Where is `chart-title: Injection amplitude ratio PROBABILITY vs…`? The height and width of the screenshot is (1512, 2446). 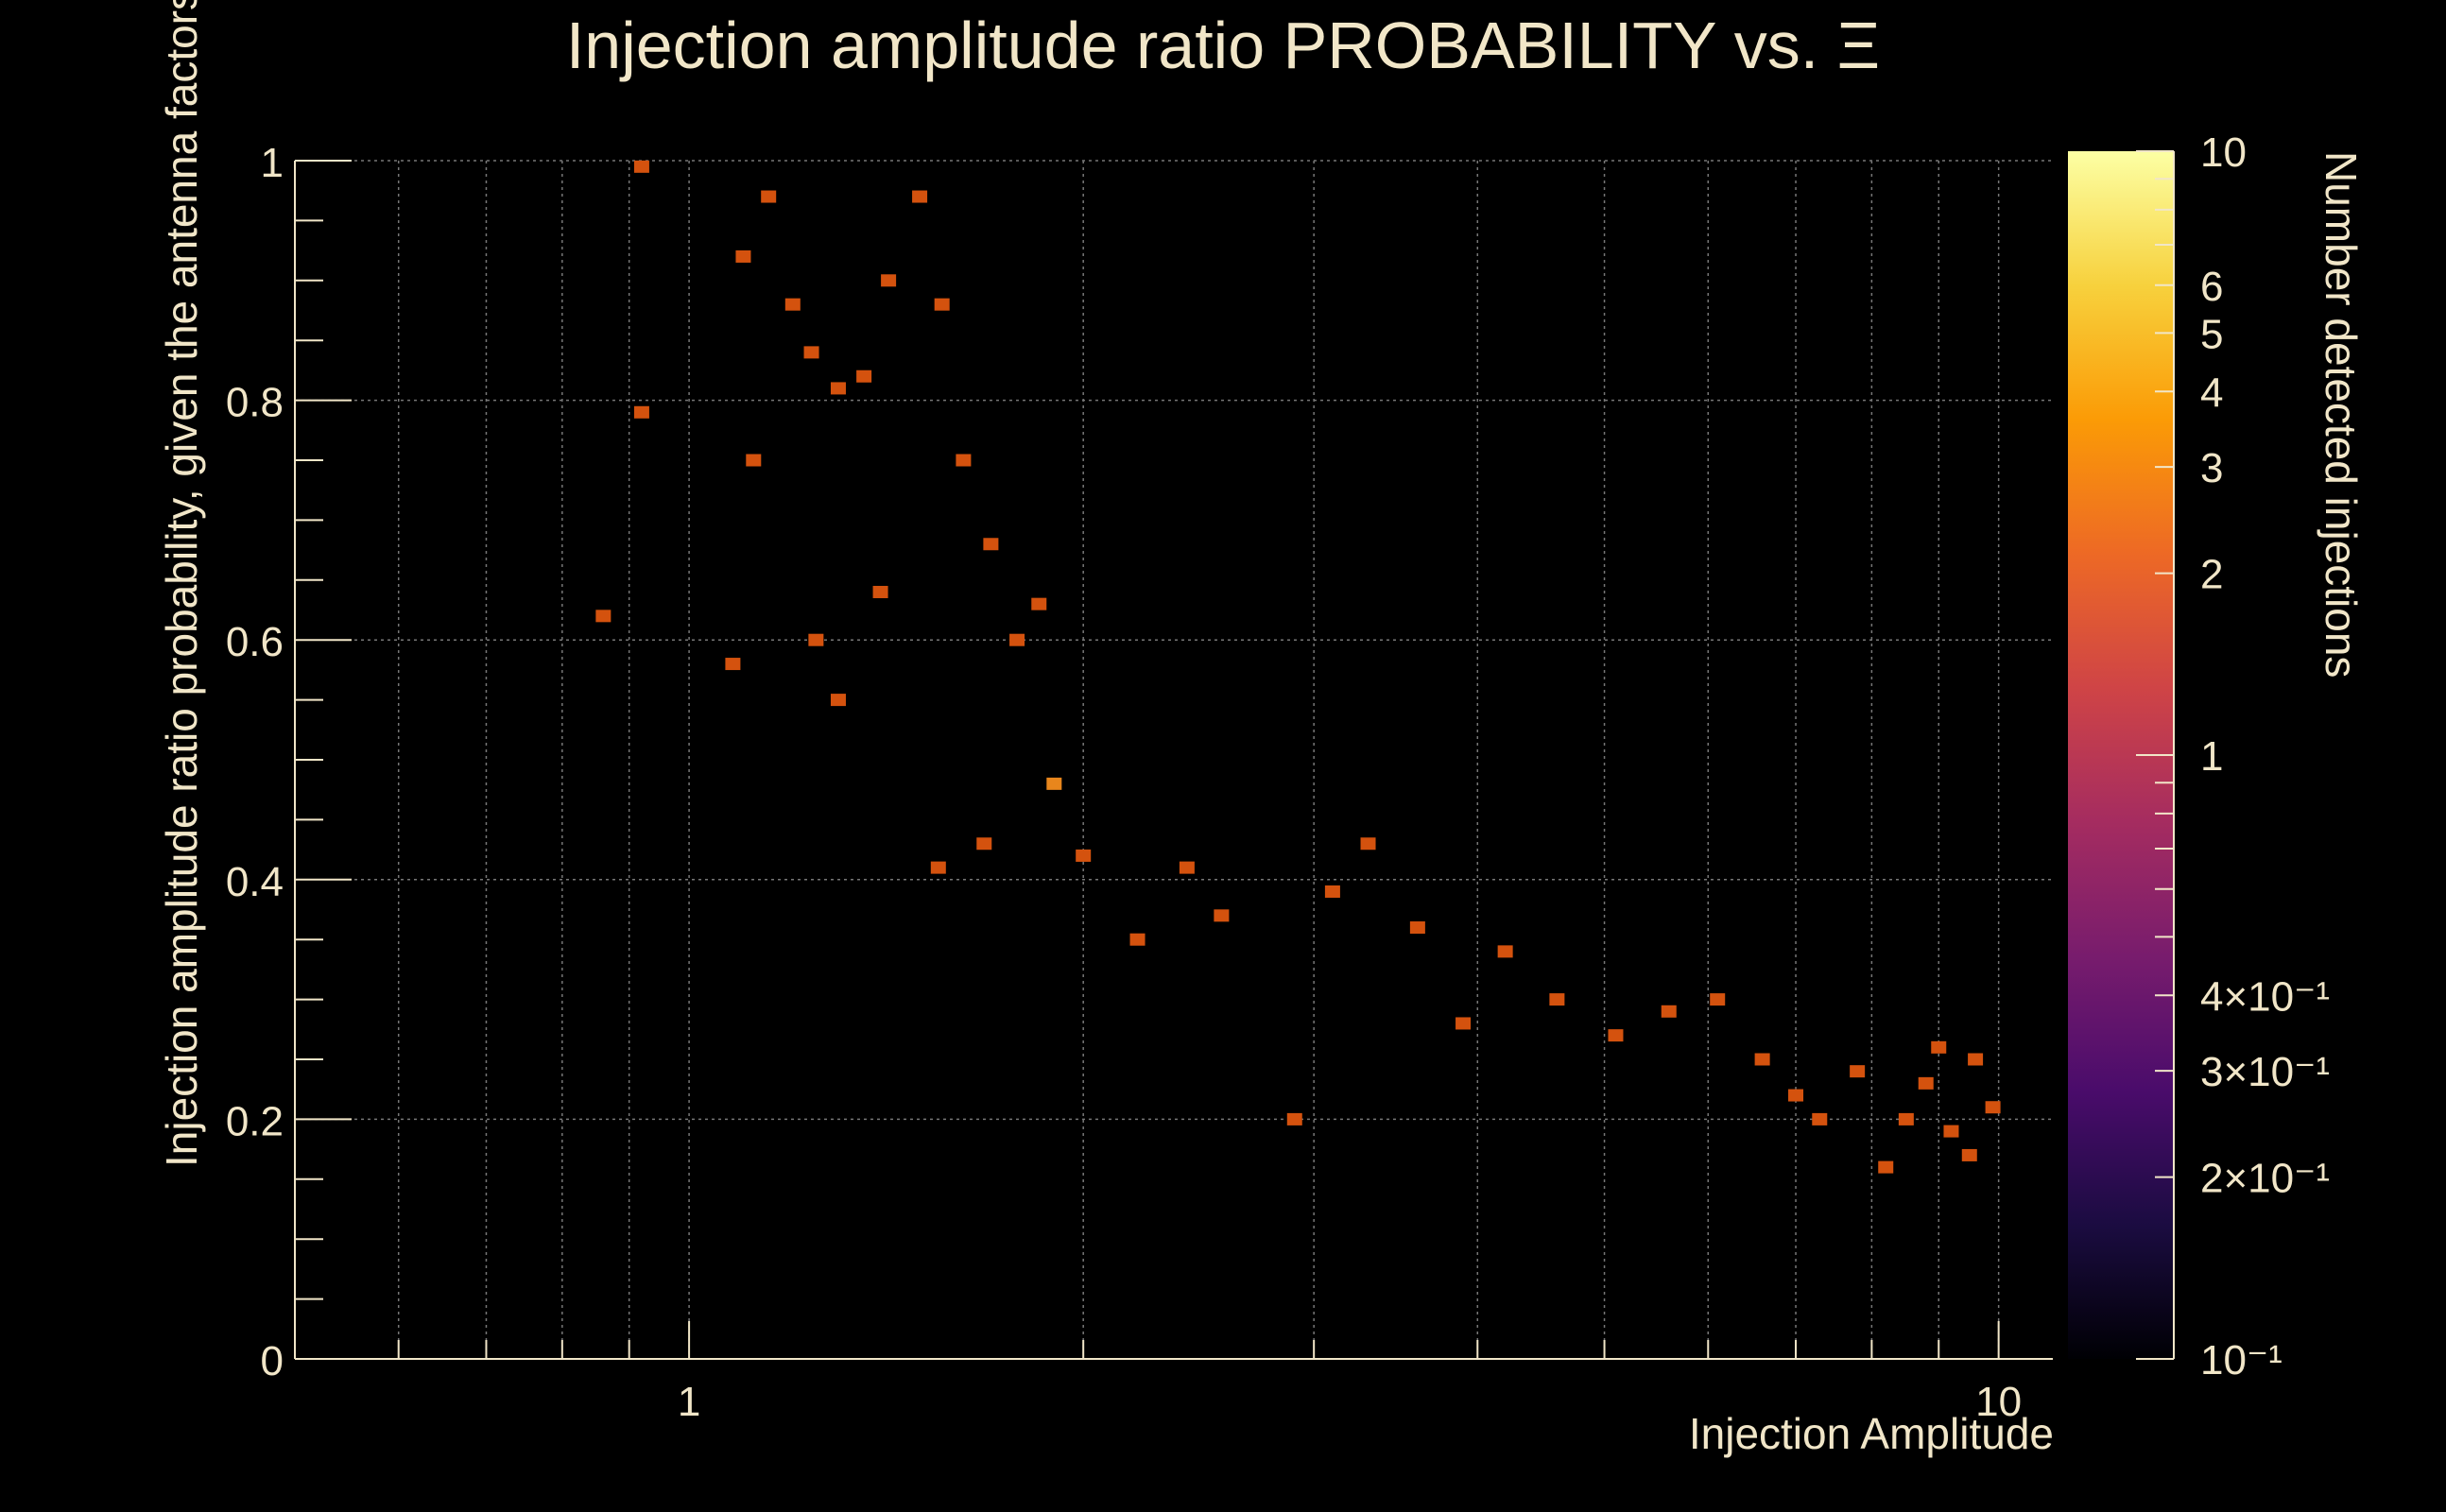 chart-title: Injection amplitude ratio PROBABILITY vs… is located at coordinates (1223, 45).